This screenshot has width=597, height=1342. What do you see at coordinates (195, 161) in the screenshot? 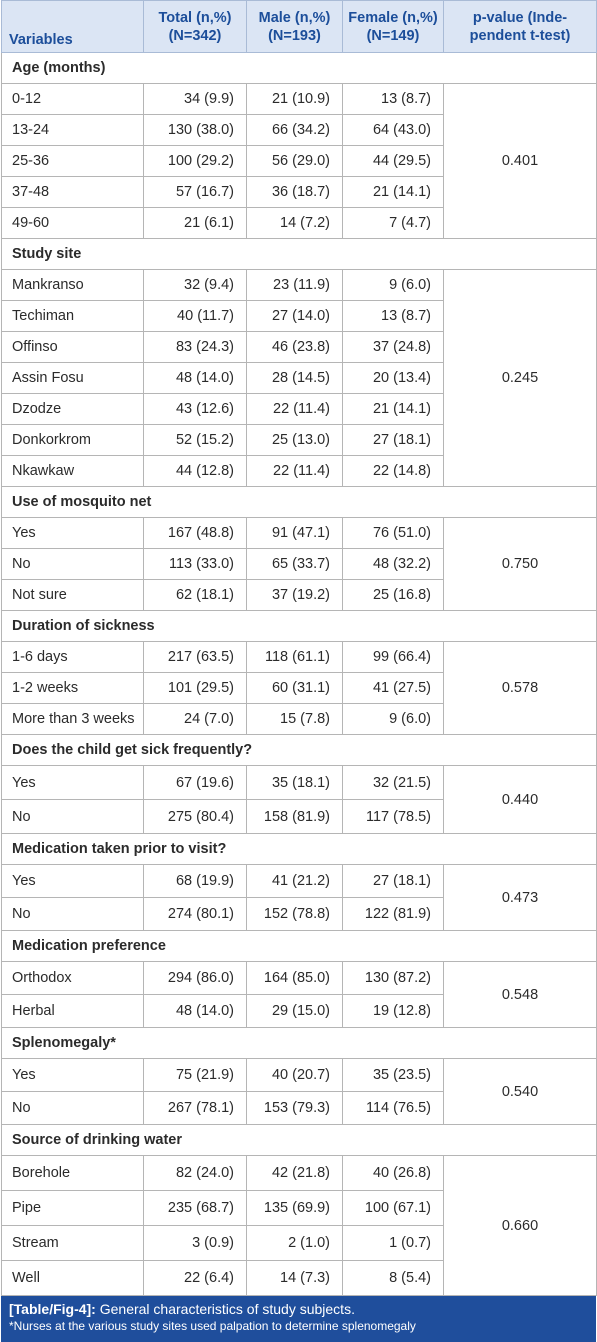
I see `total-cell: 100 (29.2)` at bounding box center [195, 161].